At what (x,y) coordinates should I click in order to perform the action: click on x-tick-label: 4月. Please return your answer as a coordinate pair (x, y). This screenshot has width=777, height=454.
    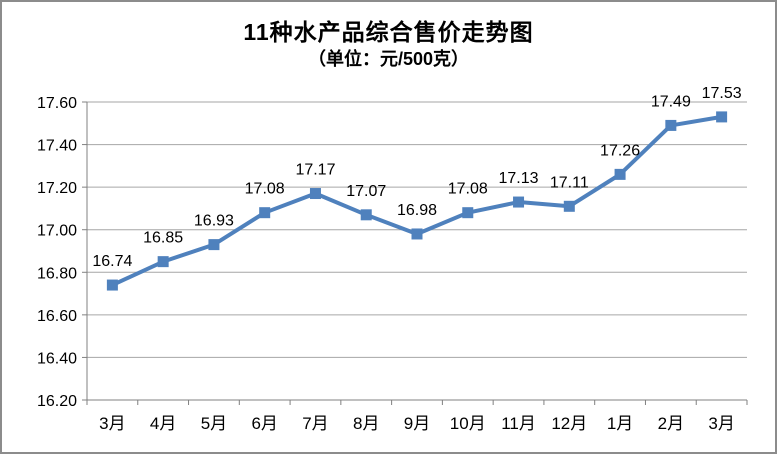
    Looking at the image, I should click on (163, 423).